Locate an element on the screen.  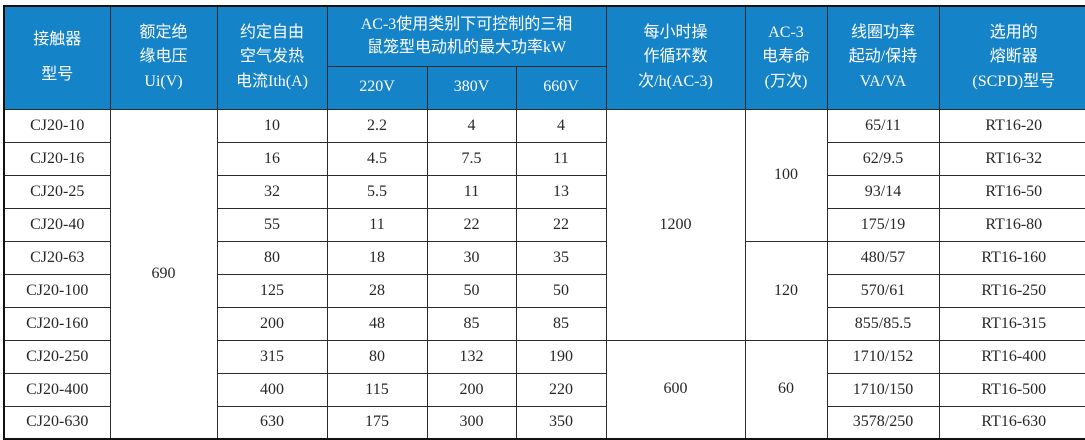
life-cell: 120 is located at coordinates (786, 290).